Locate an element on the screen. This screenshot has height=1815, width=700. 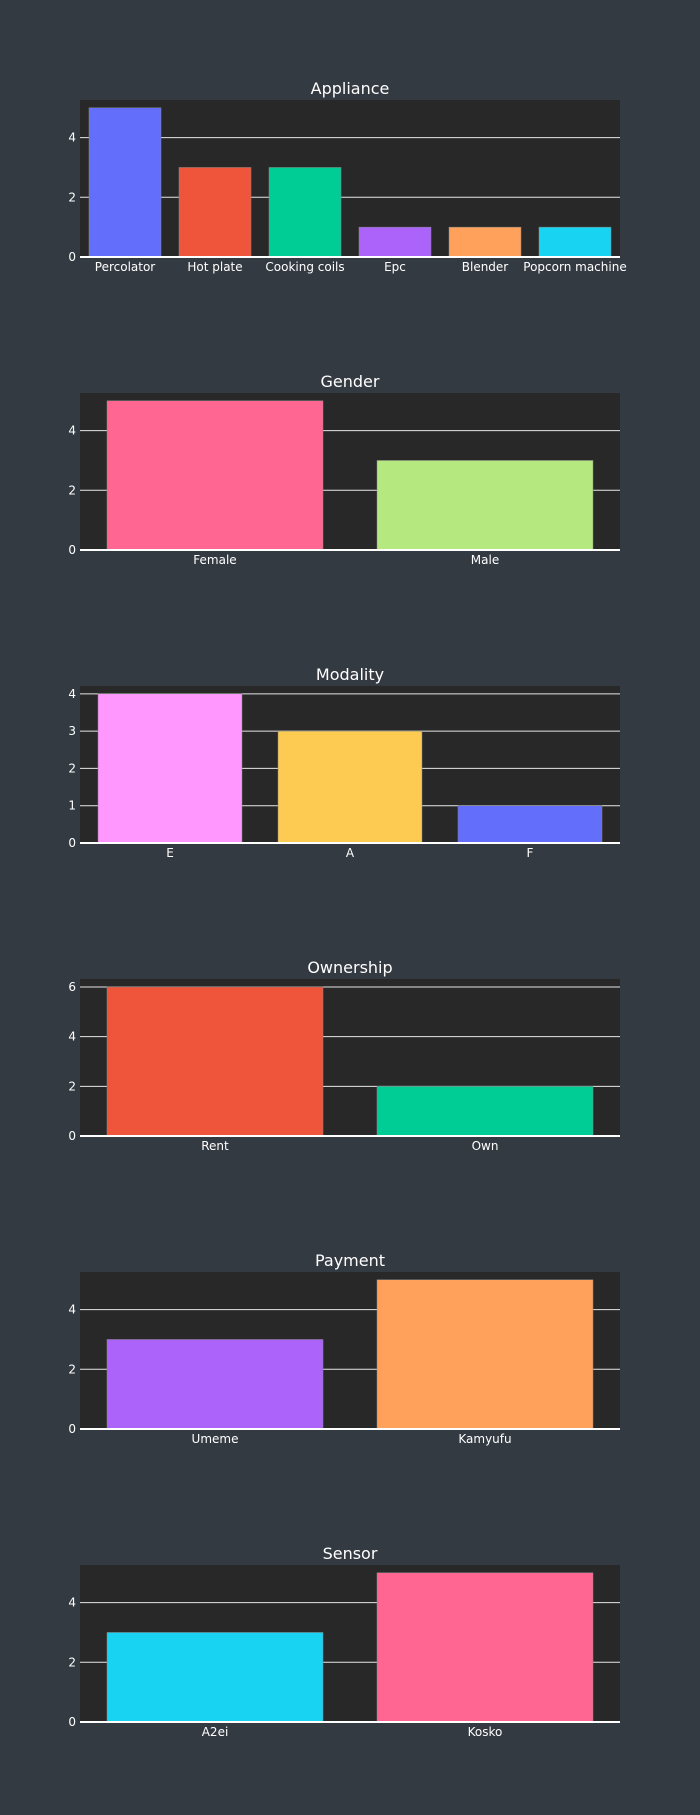
bar-male is located at coordinates (485, 505).